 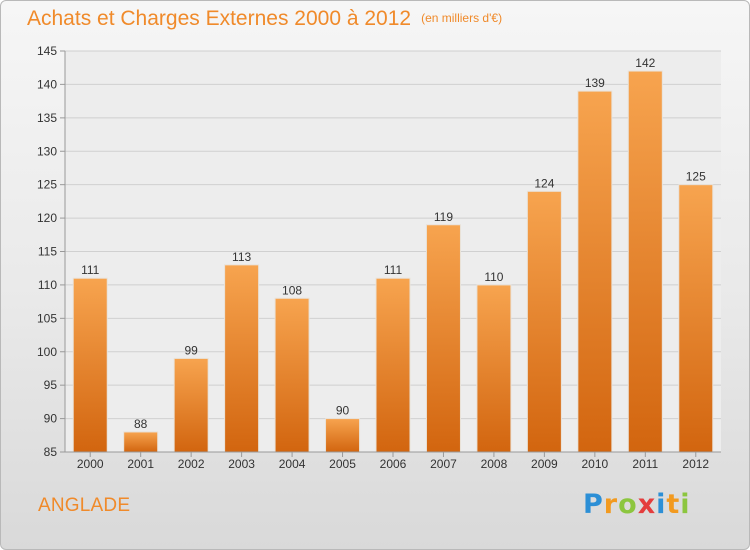 I want to click on data-label-2004: 108, so click(x=292, y=290).